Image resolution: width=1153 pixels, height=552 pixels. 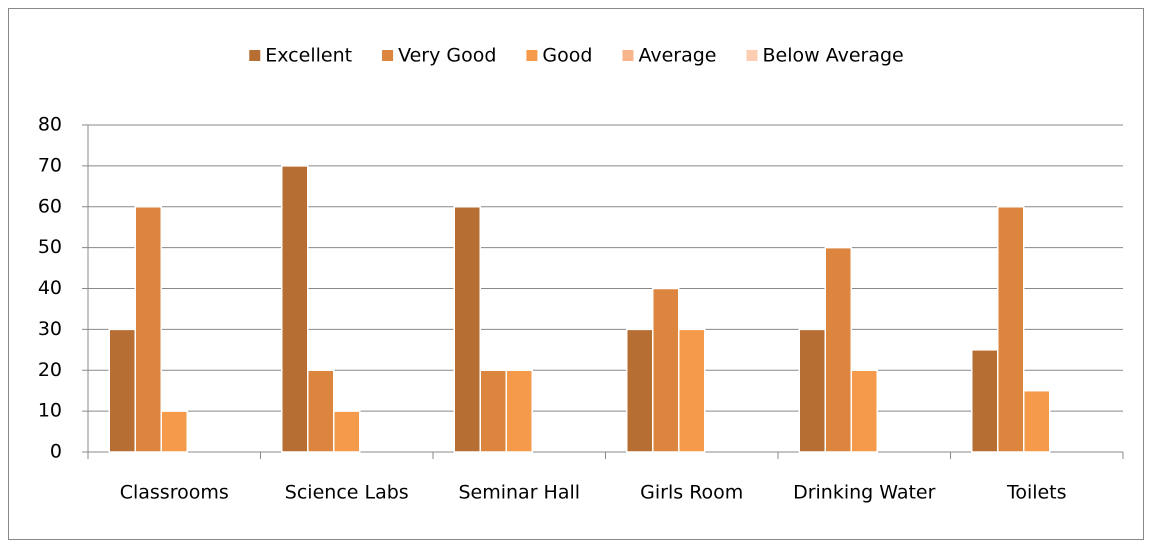 What do you see at coordinates (56, 452) in the screenshot?
I see `y-tick-label: 0` at bounding box center [56, 452].